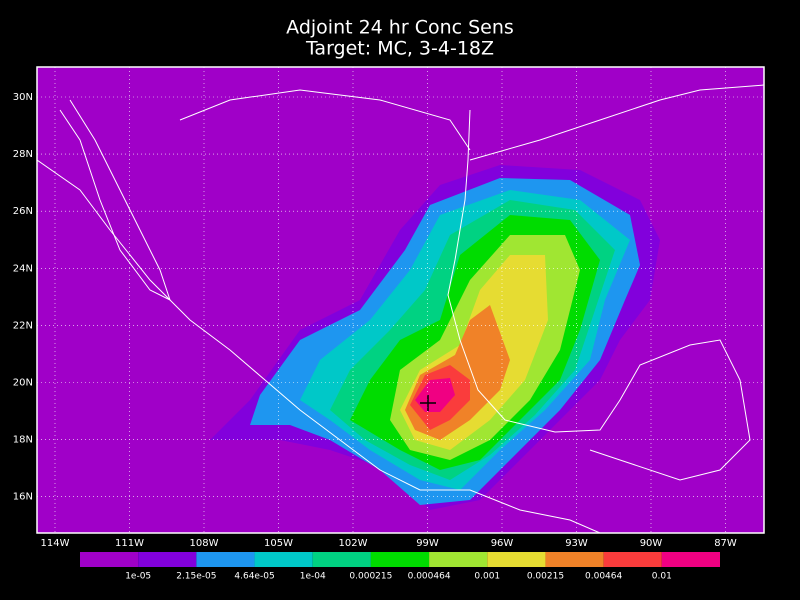  I want to click on lat-label: 18N, so click(23, 440).